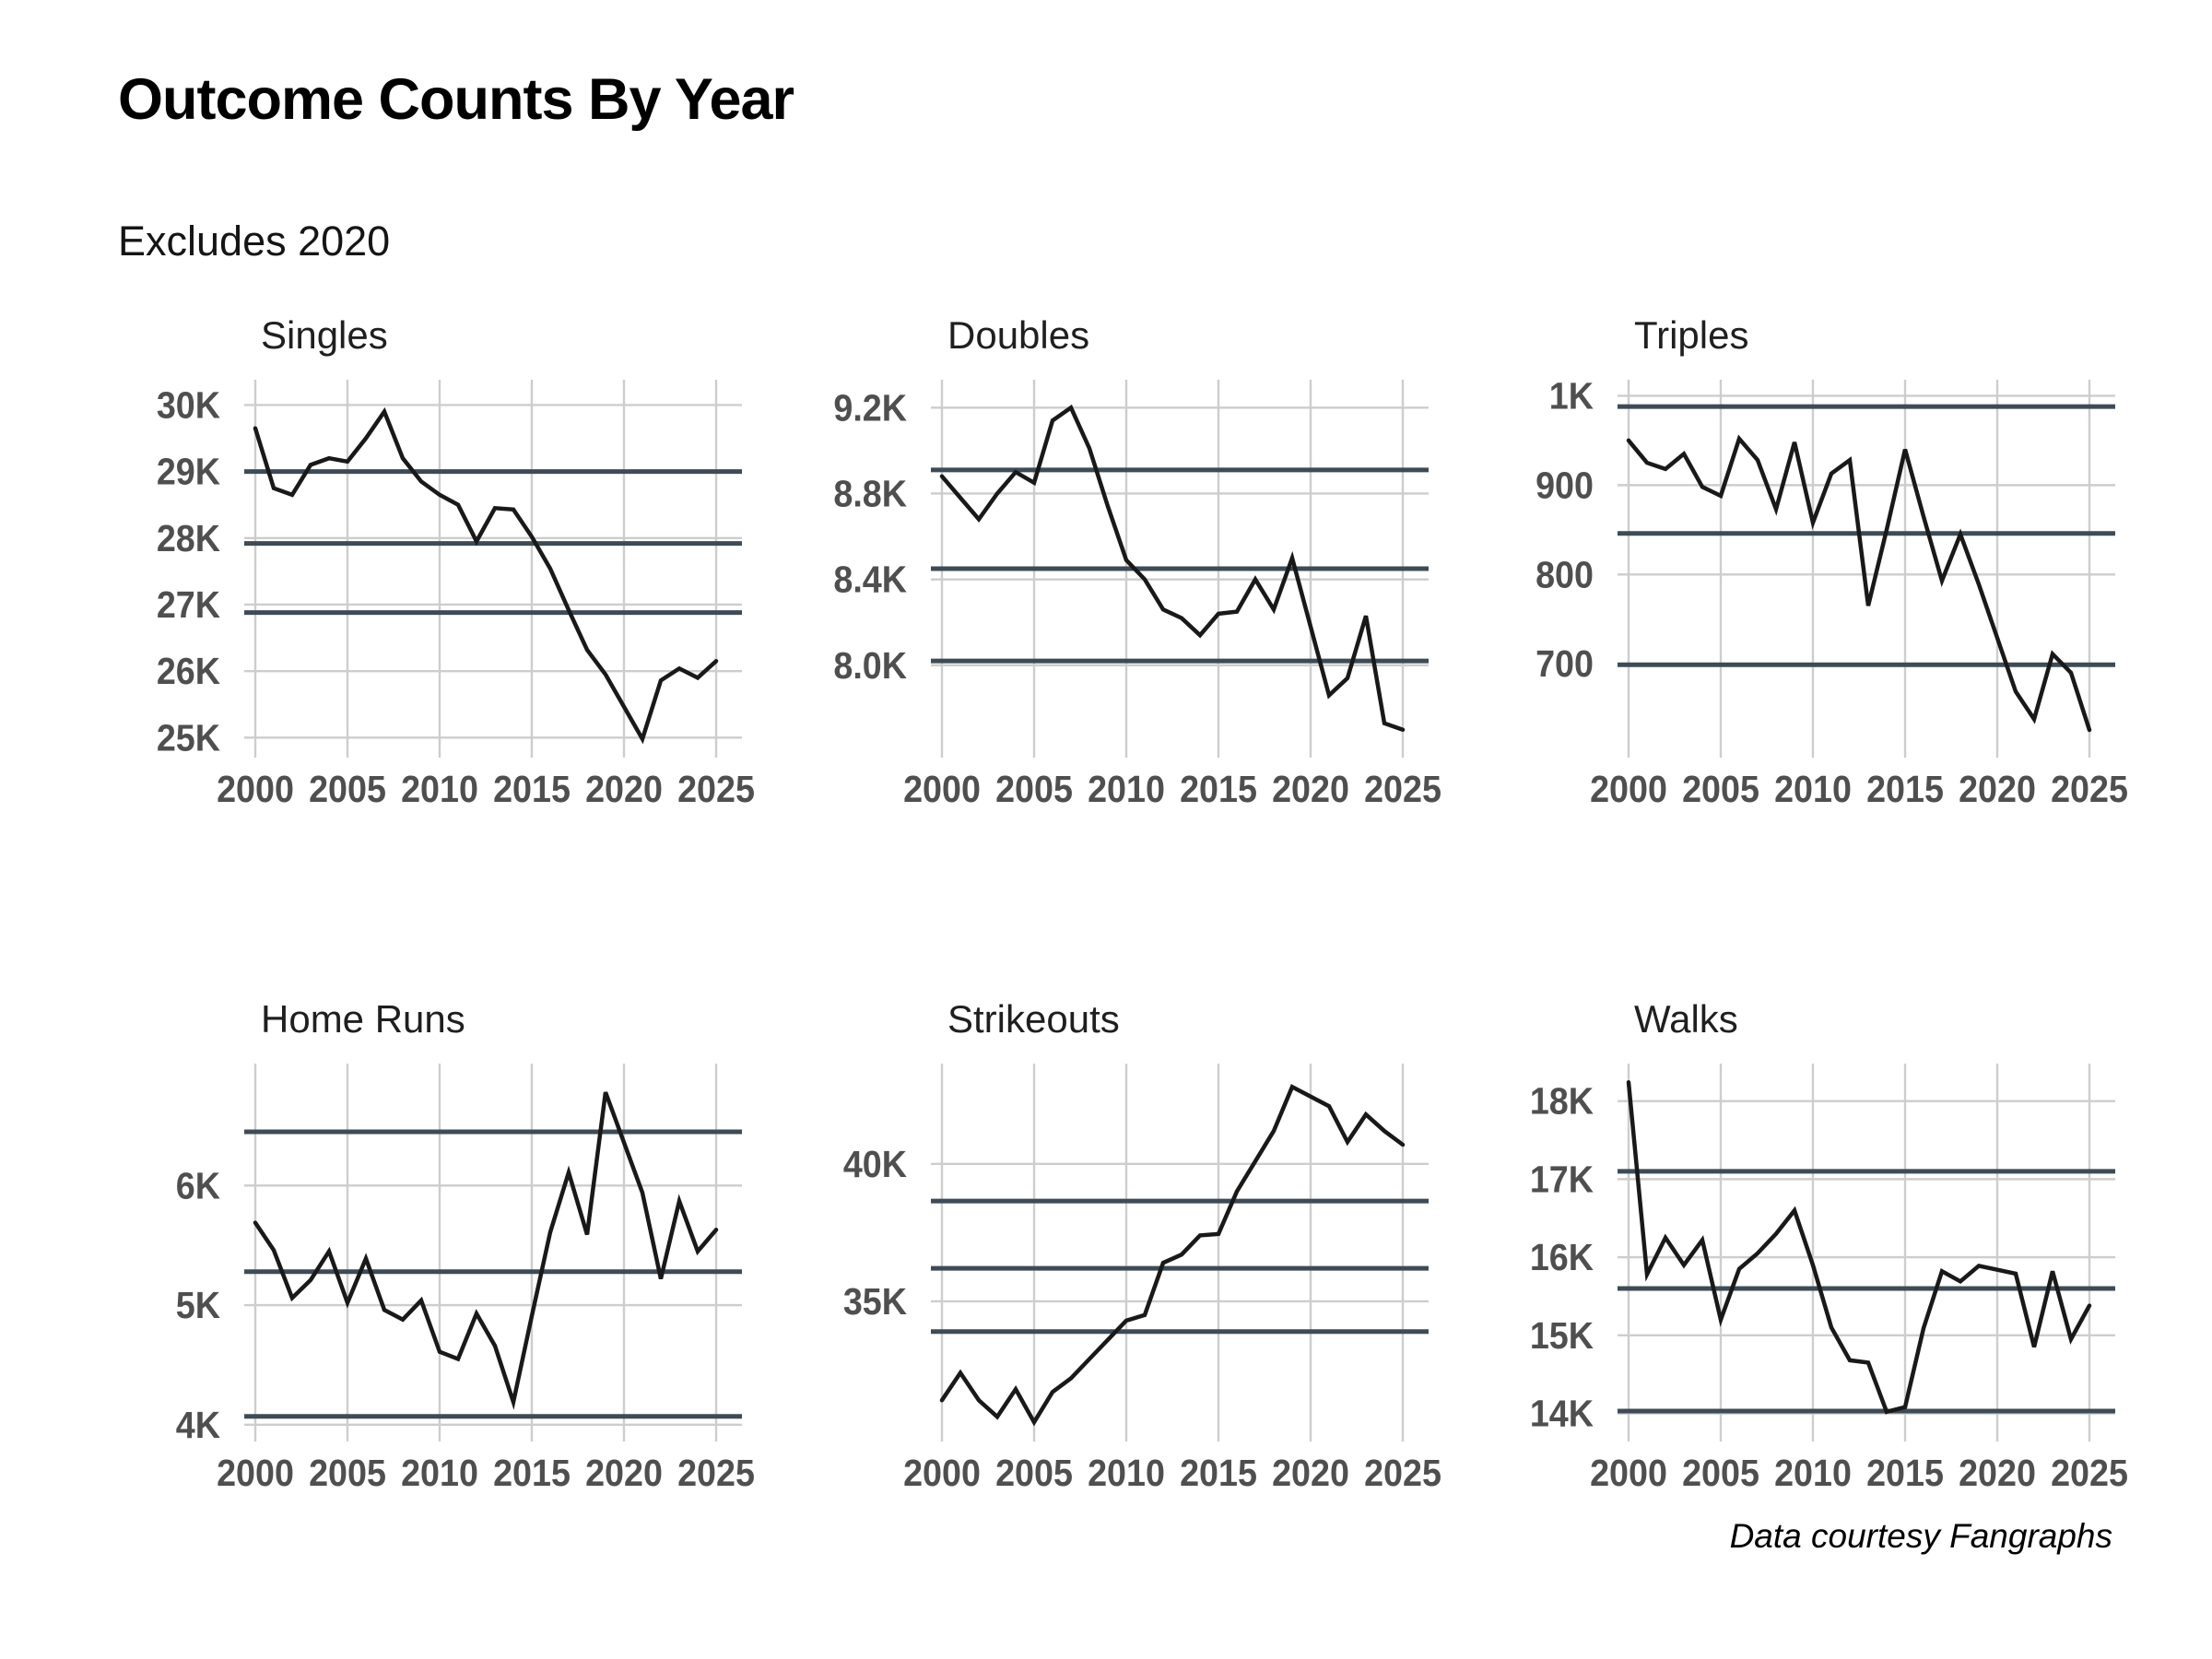 This screenshot has height=1659, width=2212. I want to click on y-tick-label: 15K, so click(1562, 1335).